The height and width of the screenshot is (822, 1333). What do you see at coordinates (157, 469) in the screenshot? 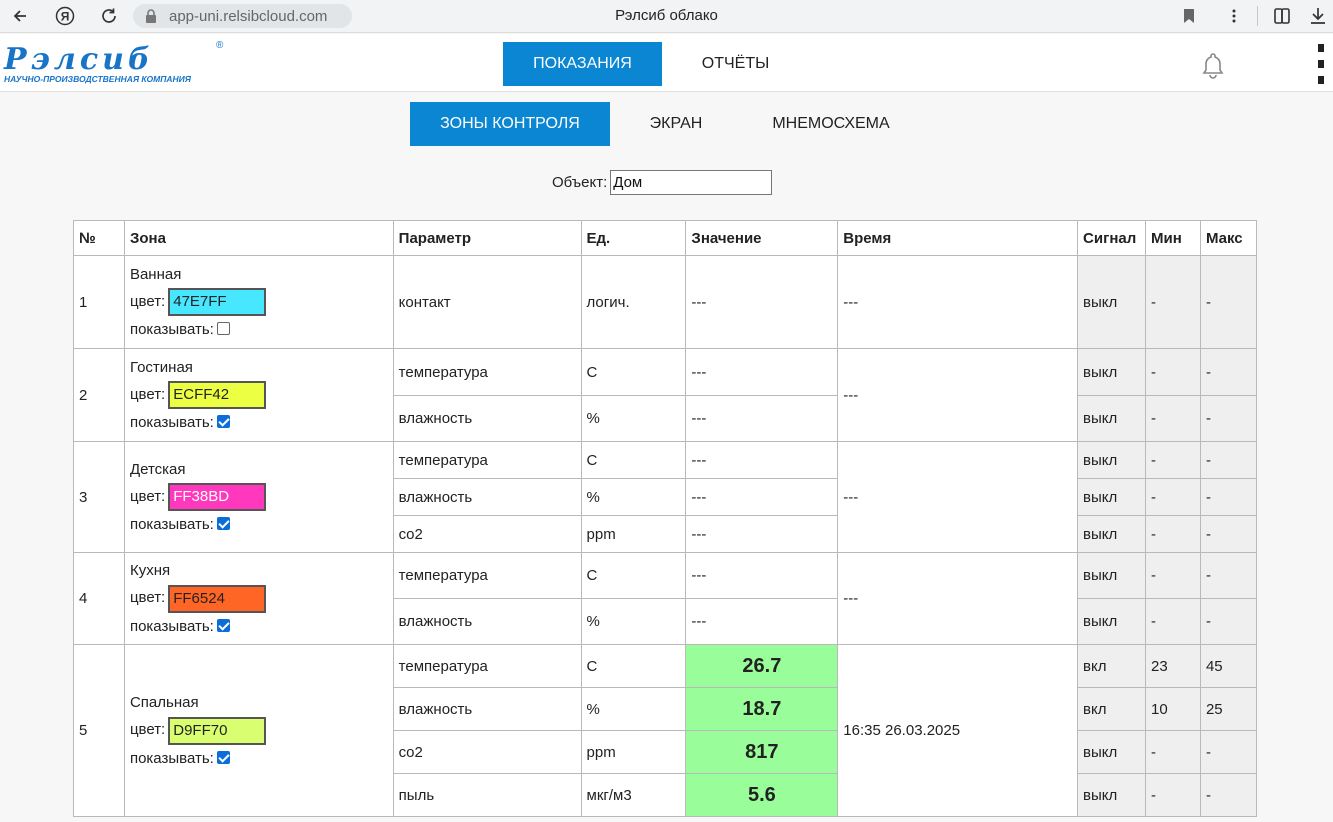
I see `zone-name: Детская` at bounding box center [157, 469].